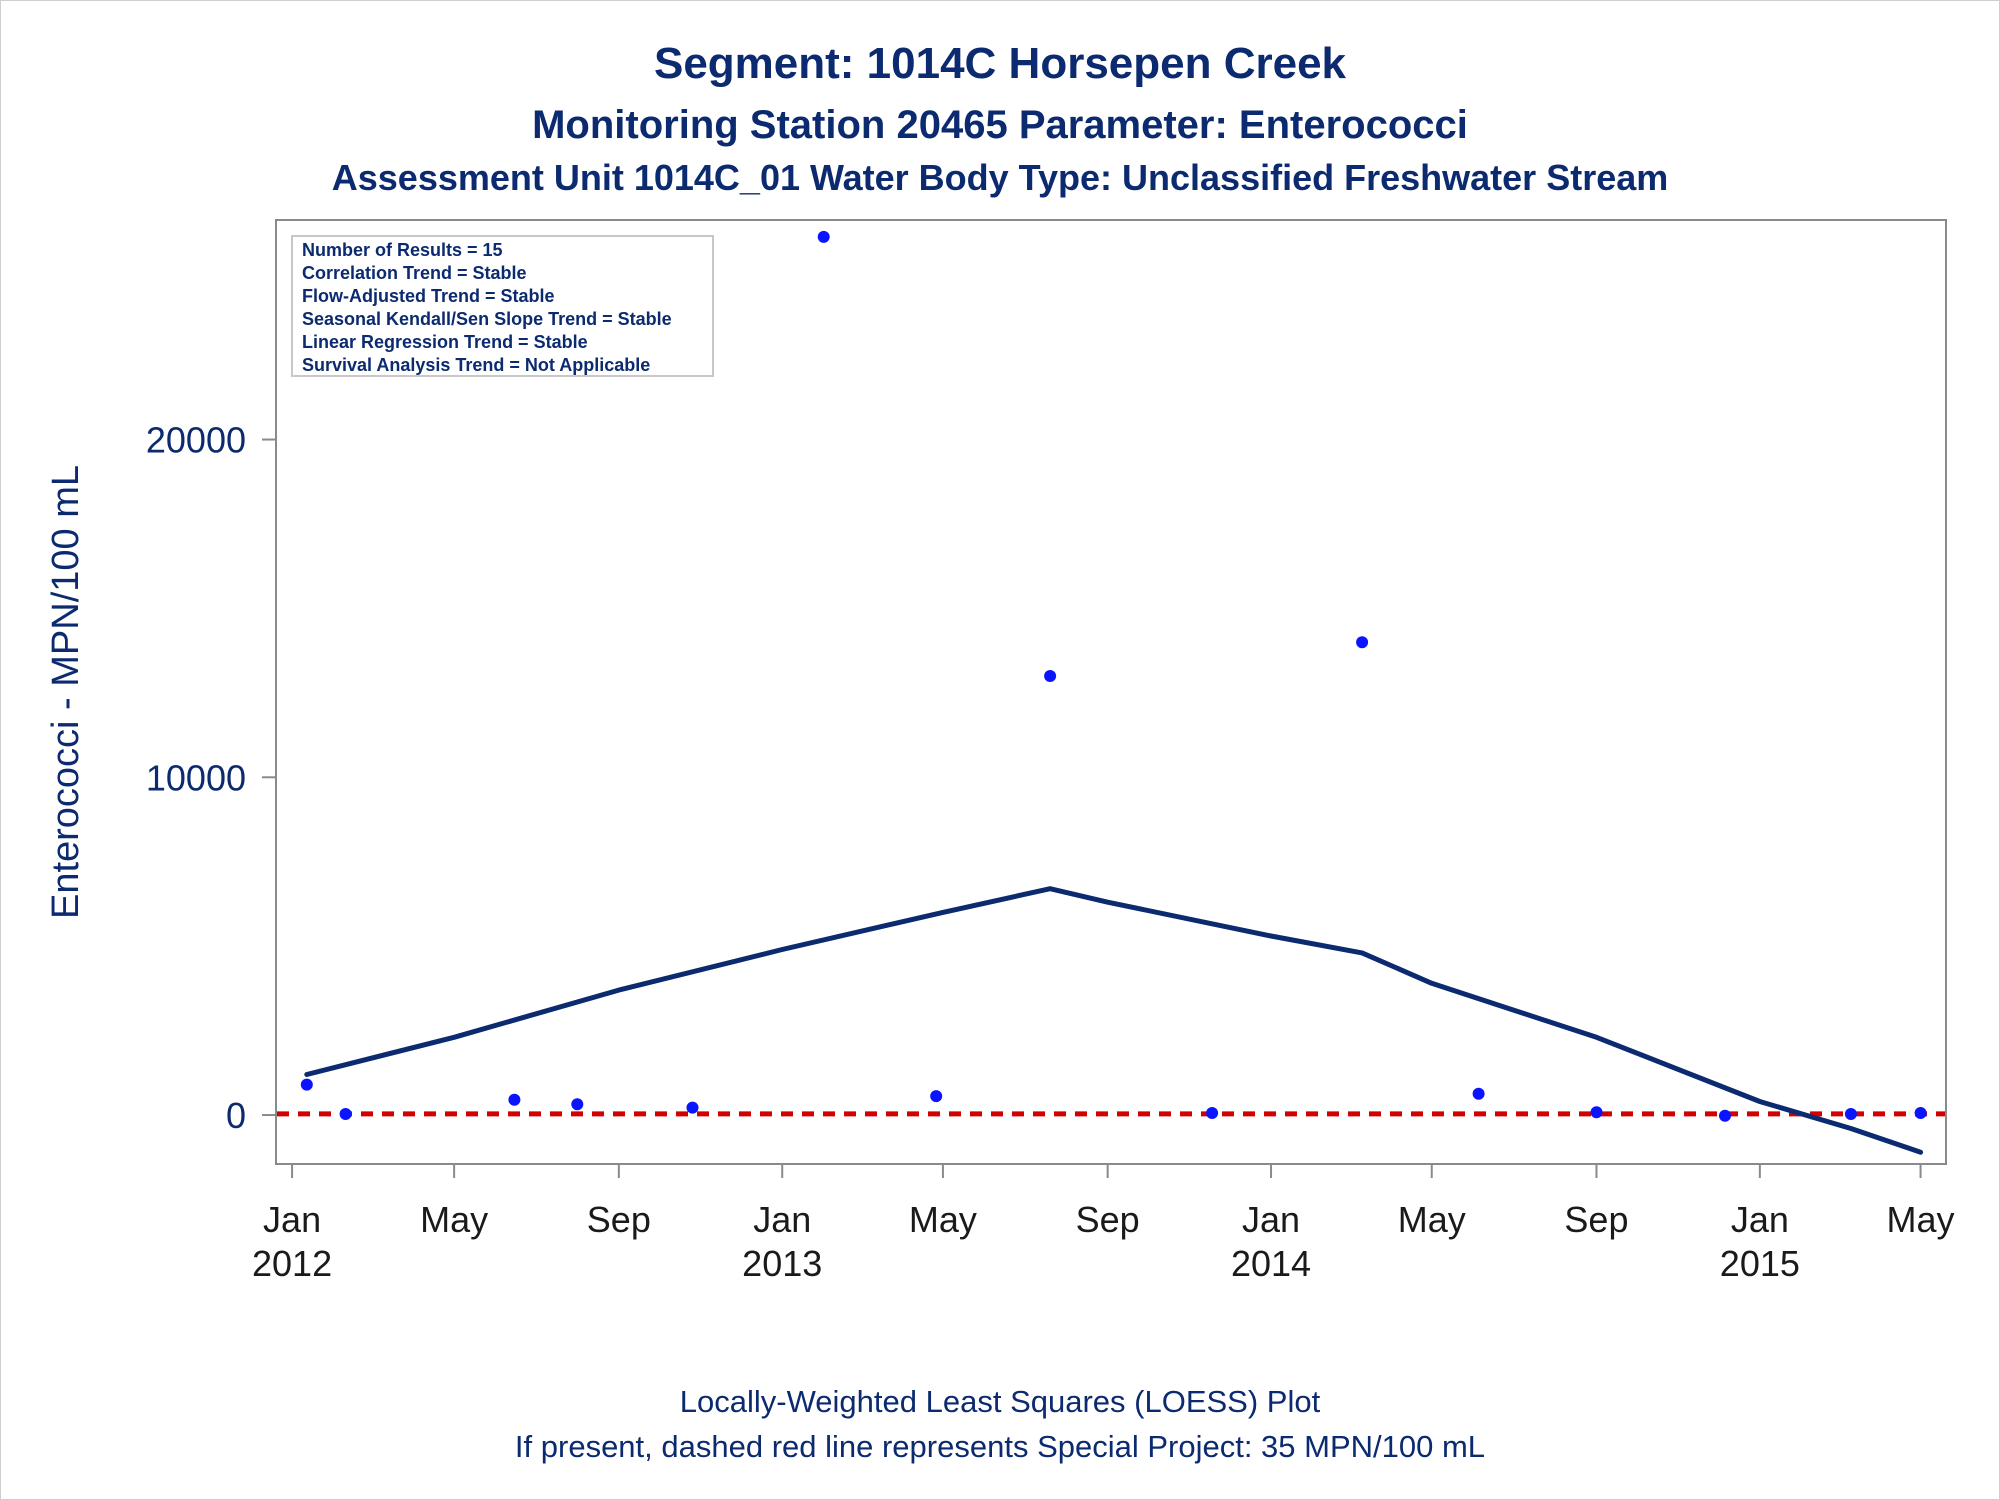  What do you see at coordinates (414, 273) in the screenshot?
I see `stat-correlation-trend: Correlation Trend = Stable` at bounding box center [414, 273].